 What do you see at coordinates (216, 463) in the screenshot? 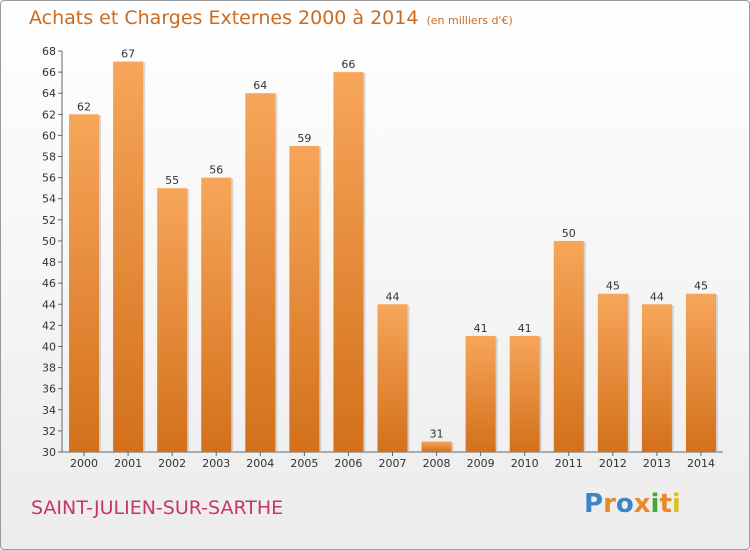
I see `x-tick-label: 2003` at bounding box center [216, 463].